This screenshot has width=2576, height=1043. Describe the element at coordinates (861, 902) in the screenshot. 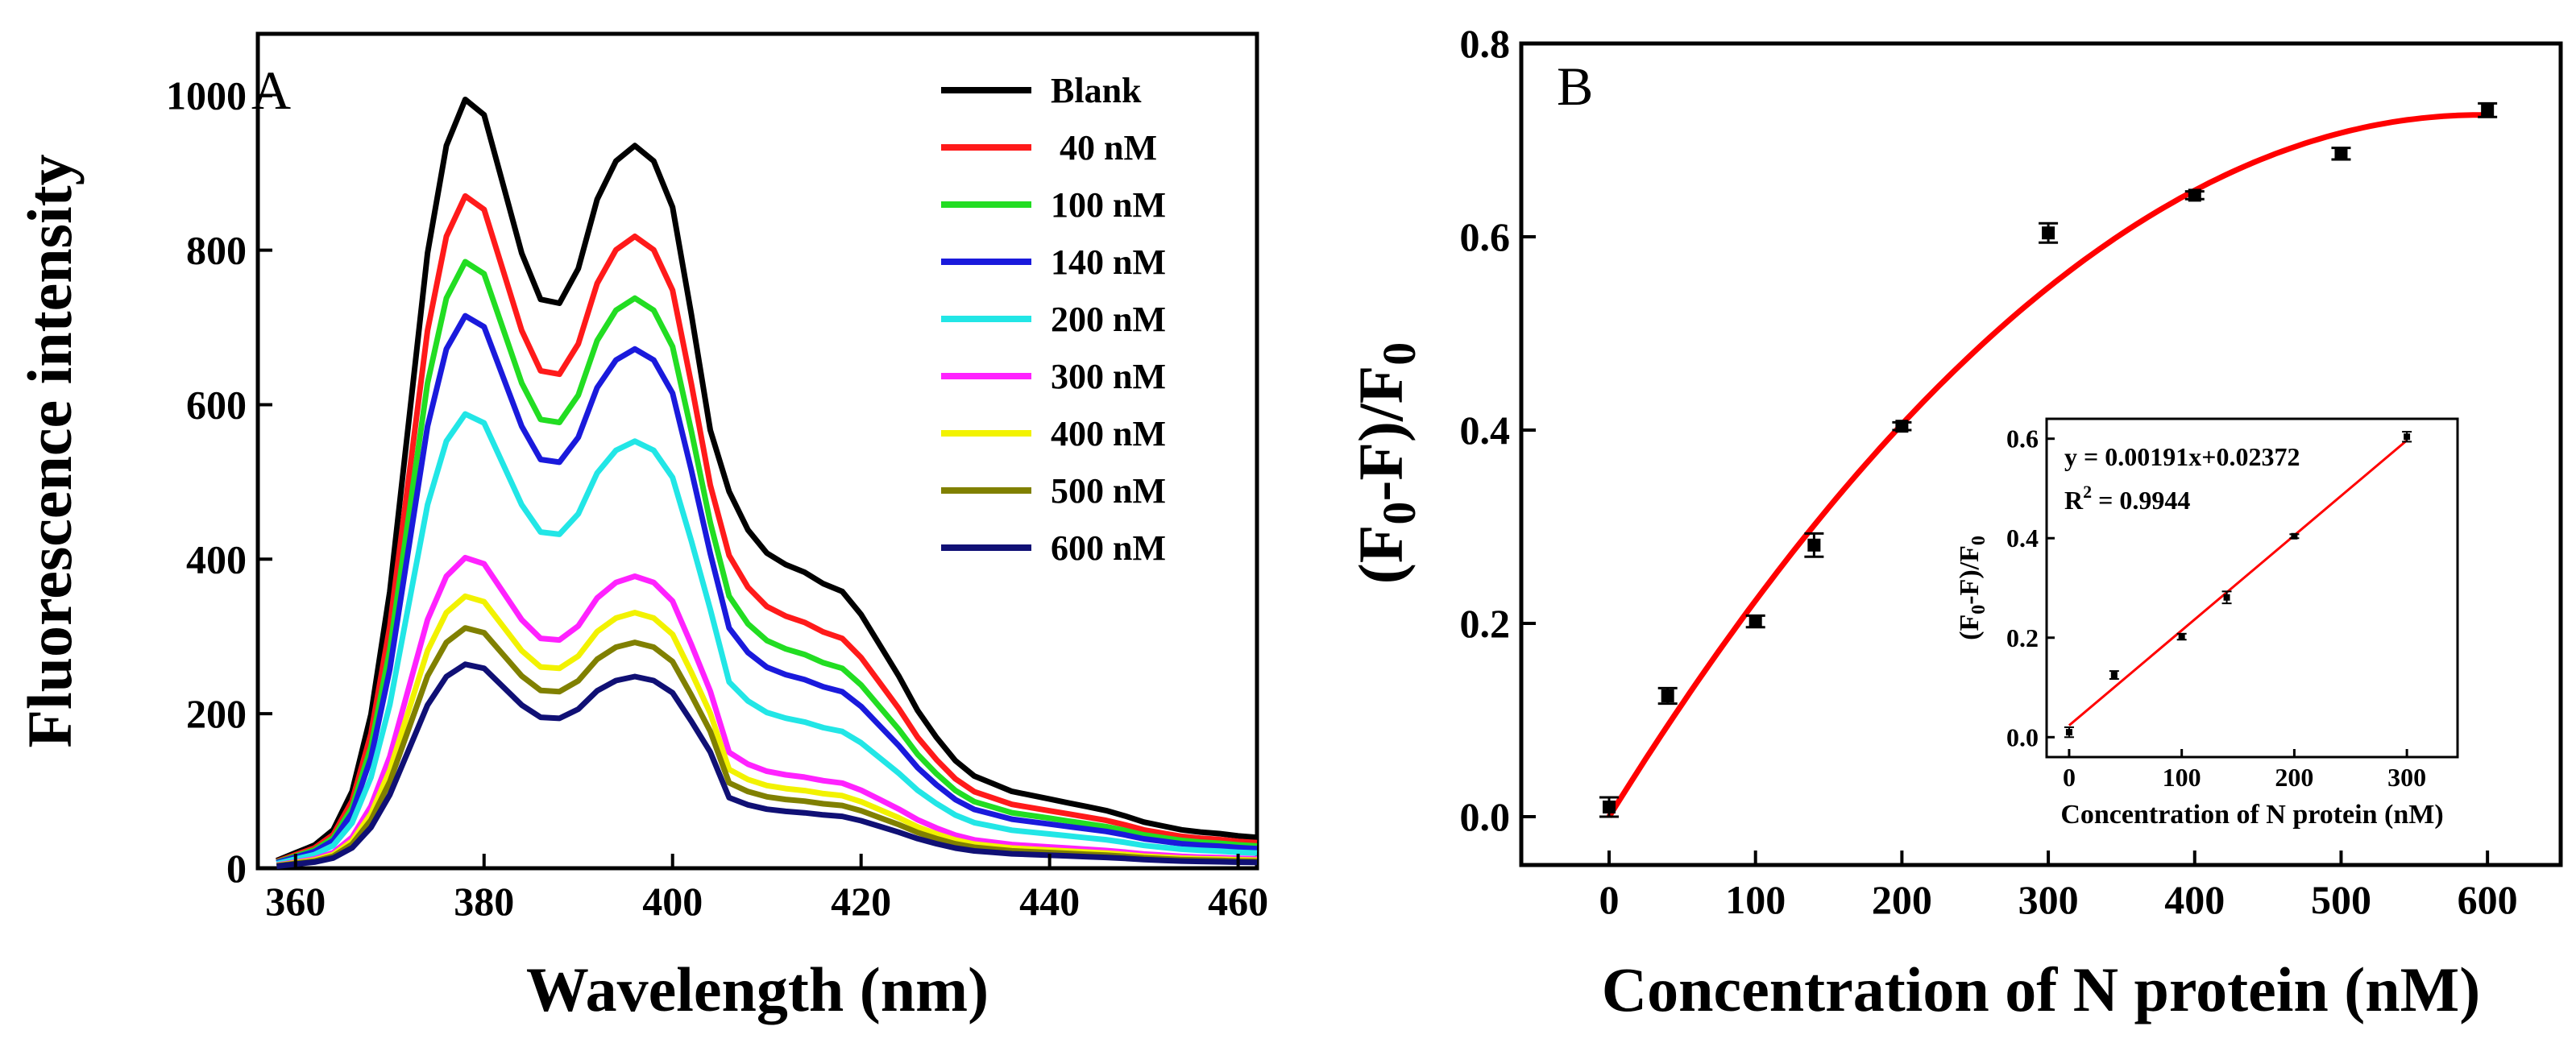

I see `a-x-tick-label: 420` at that location.